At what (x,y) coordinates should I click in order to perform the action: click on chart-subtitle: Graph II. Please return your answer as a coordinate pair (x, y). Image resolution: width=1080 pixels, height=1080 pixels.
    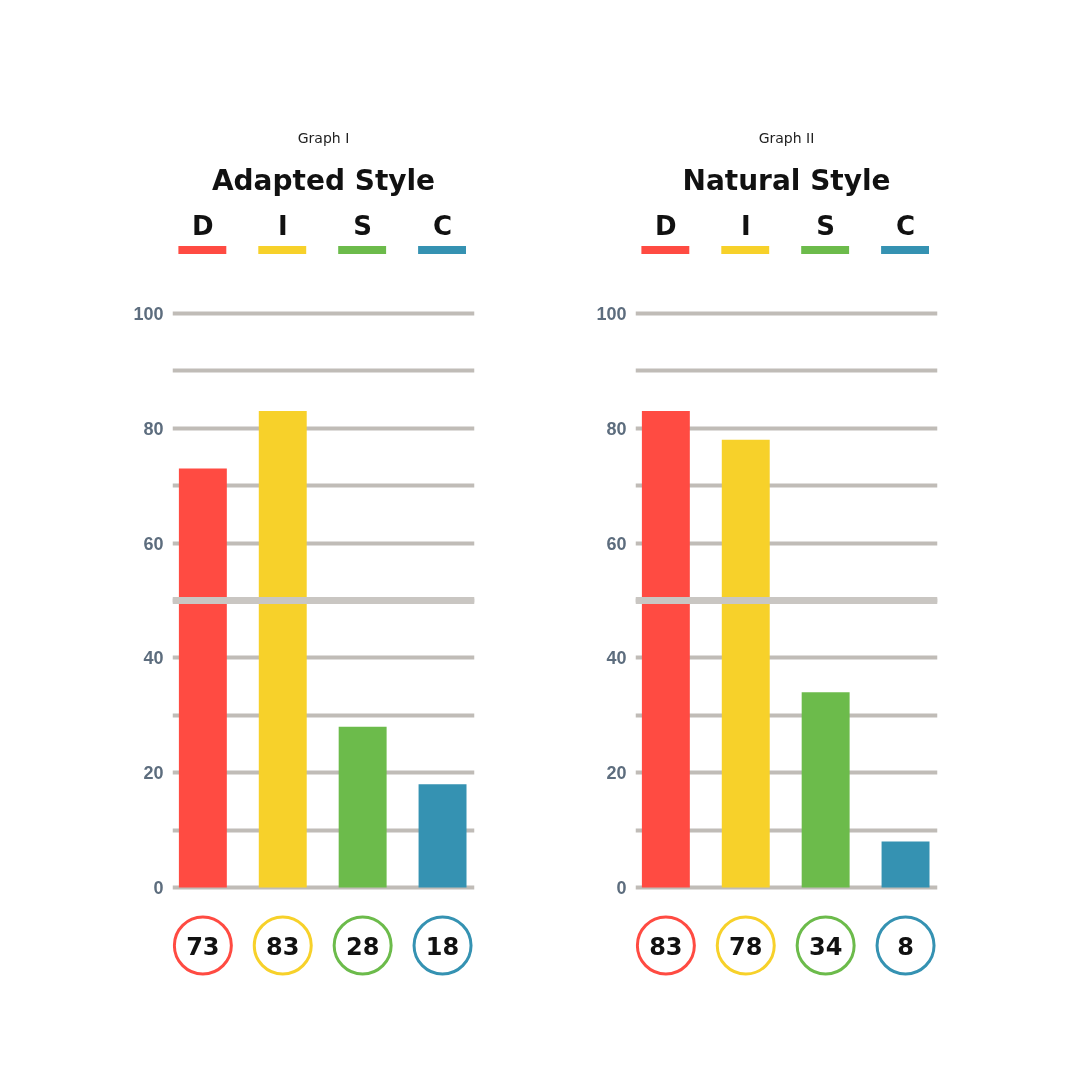
    Looking at the image, I should click on (786, 137).